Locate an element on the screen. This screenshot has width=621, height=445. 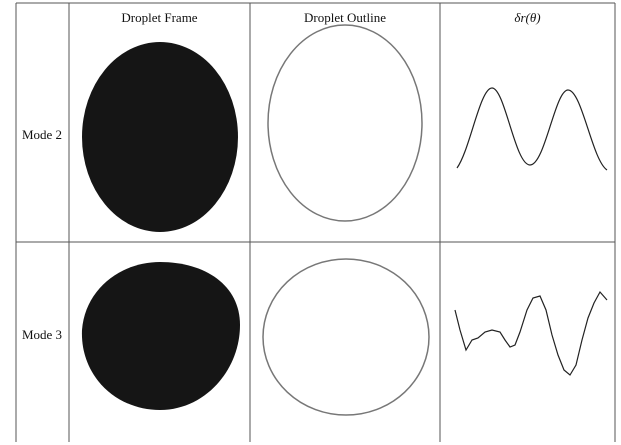
header-delta-text: δr(θ) is located at coordinates (527, 17).